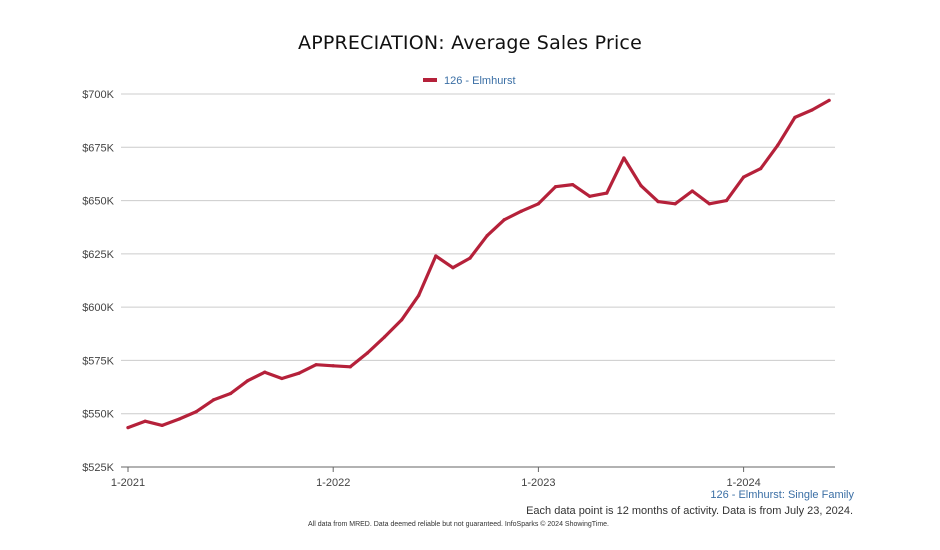  Describe the element at coordinates (743, 483) in the screenshot. I see `x-tick-label: 1-2024` at that location.